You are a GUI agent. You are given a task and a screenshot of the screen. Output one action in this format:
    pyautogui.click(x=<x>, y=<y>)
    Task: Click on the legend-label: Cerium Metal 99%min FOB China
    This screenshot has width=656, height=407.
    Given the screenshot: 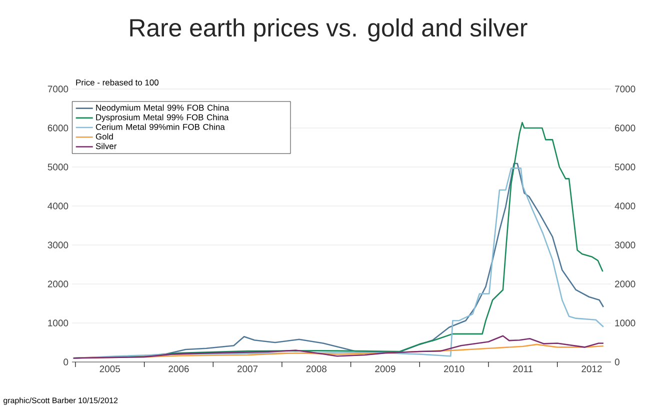 What is the action you would take?
    pyautogui.click(x=160, y=127)
    